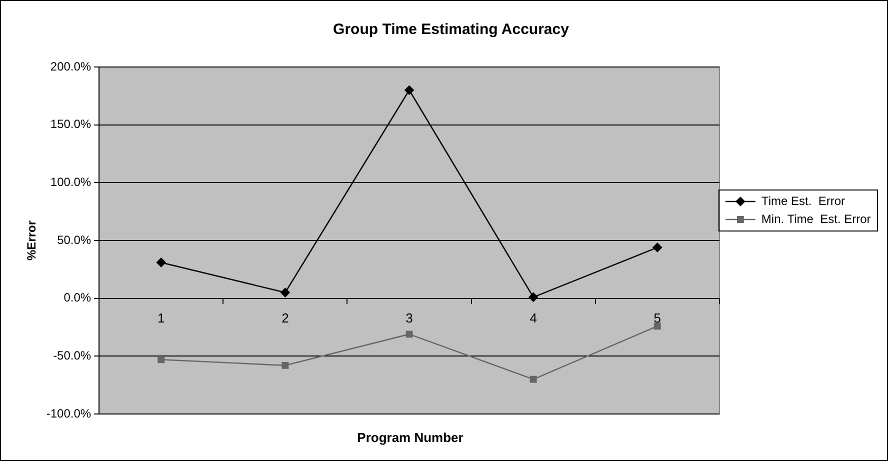 Image resolution: width=888 pixels, height=461 pixels. I want to click on legend-label: Min. Time Est. Error, so click(816, 219).